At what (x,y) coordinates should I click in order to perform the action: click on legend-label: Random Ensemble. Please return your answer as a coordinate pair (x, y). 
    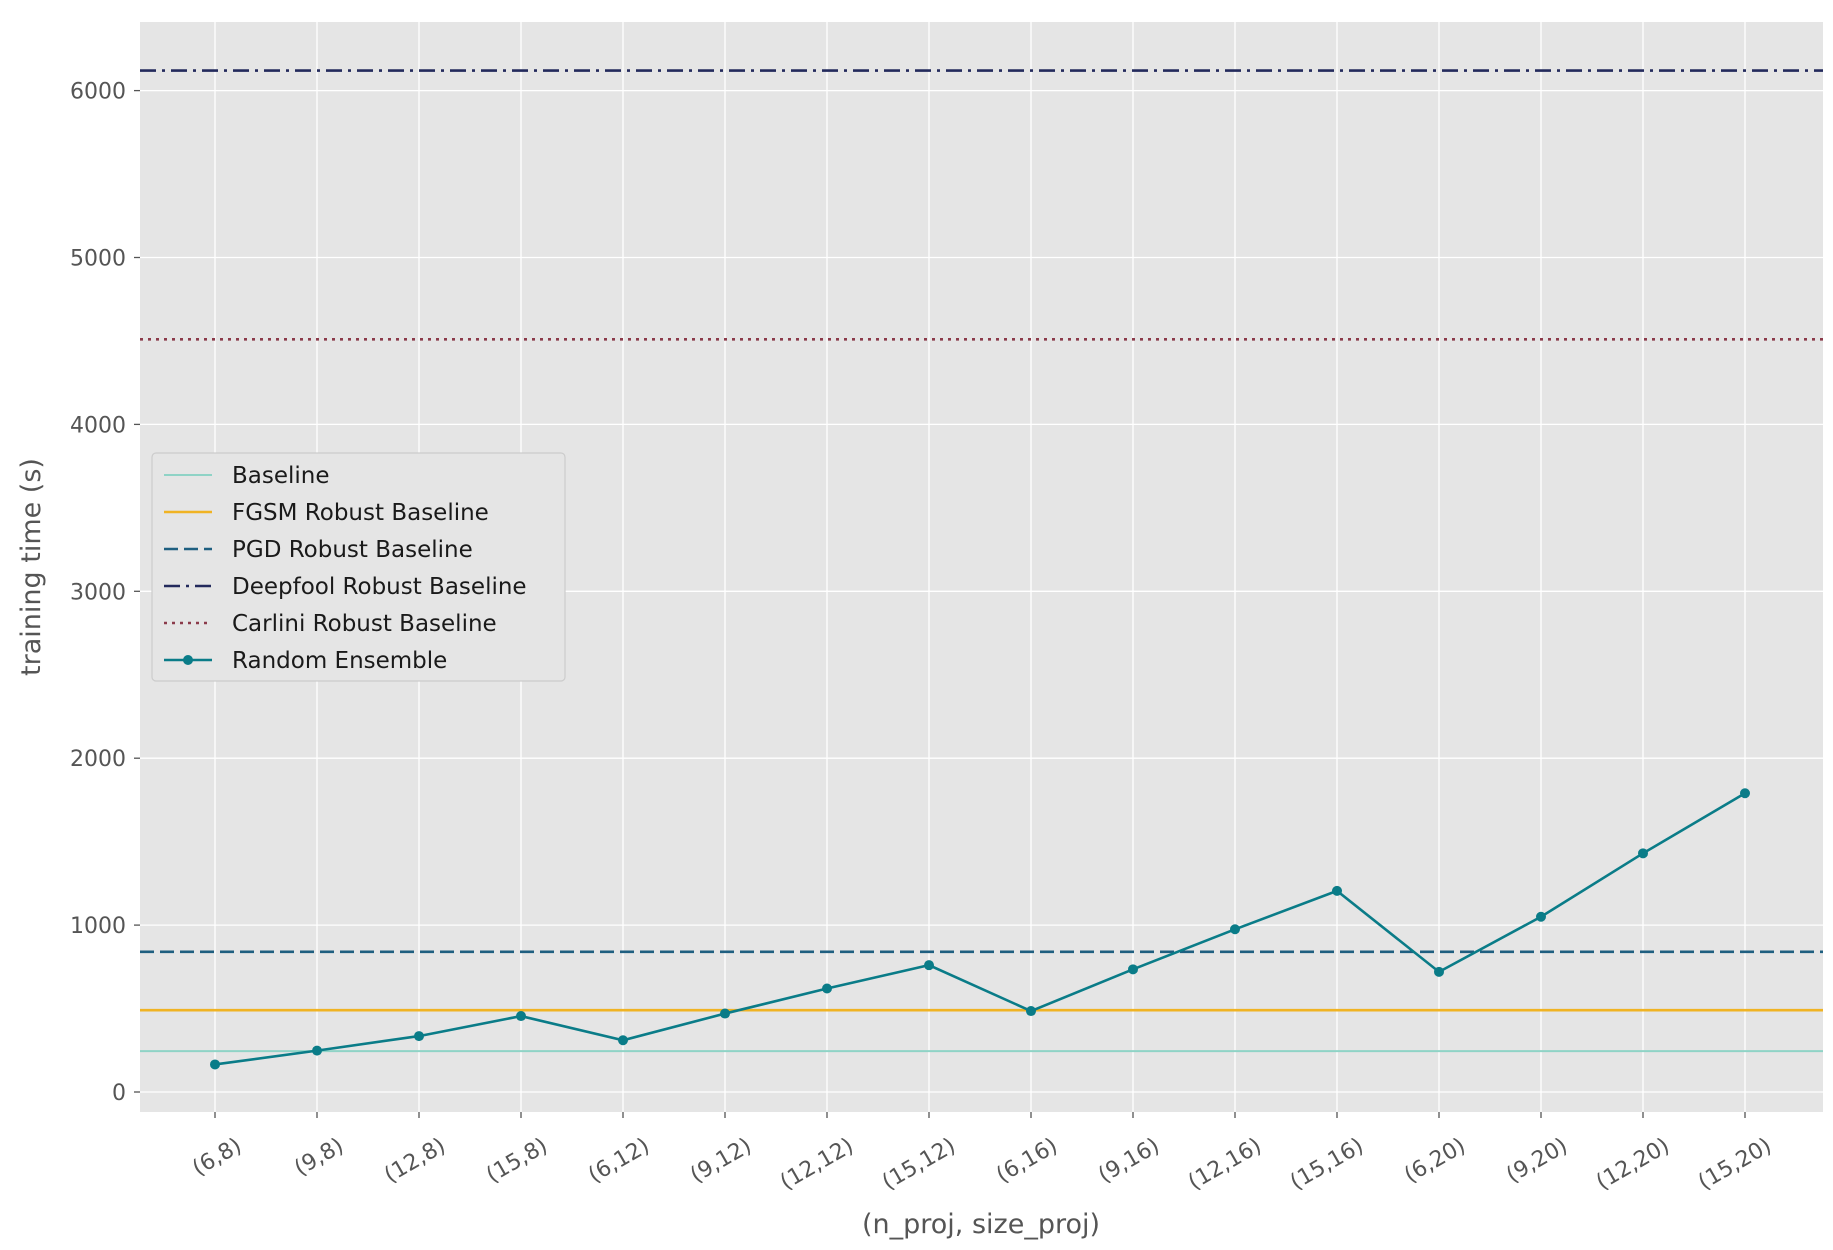
    Looking at the image, I should click on (339, 661).